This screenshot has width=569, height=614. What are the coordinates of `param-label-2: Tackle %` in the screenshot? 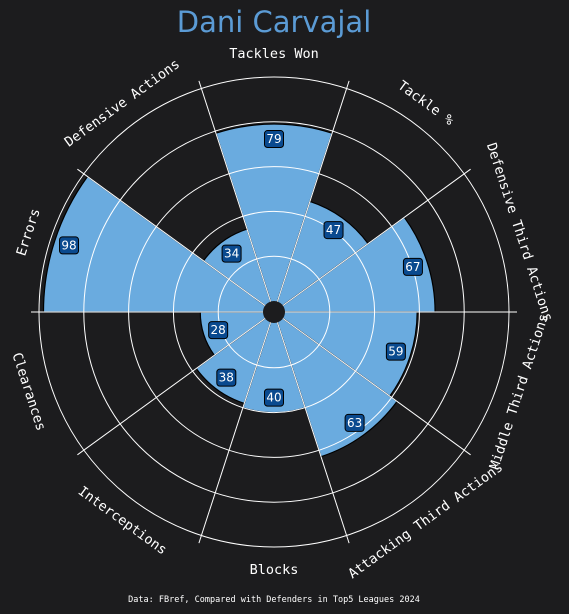 It's located at (426, 103).